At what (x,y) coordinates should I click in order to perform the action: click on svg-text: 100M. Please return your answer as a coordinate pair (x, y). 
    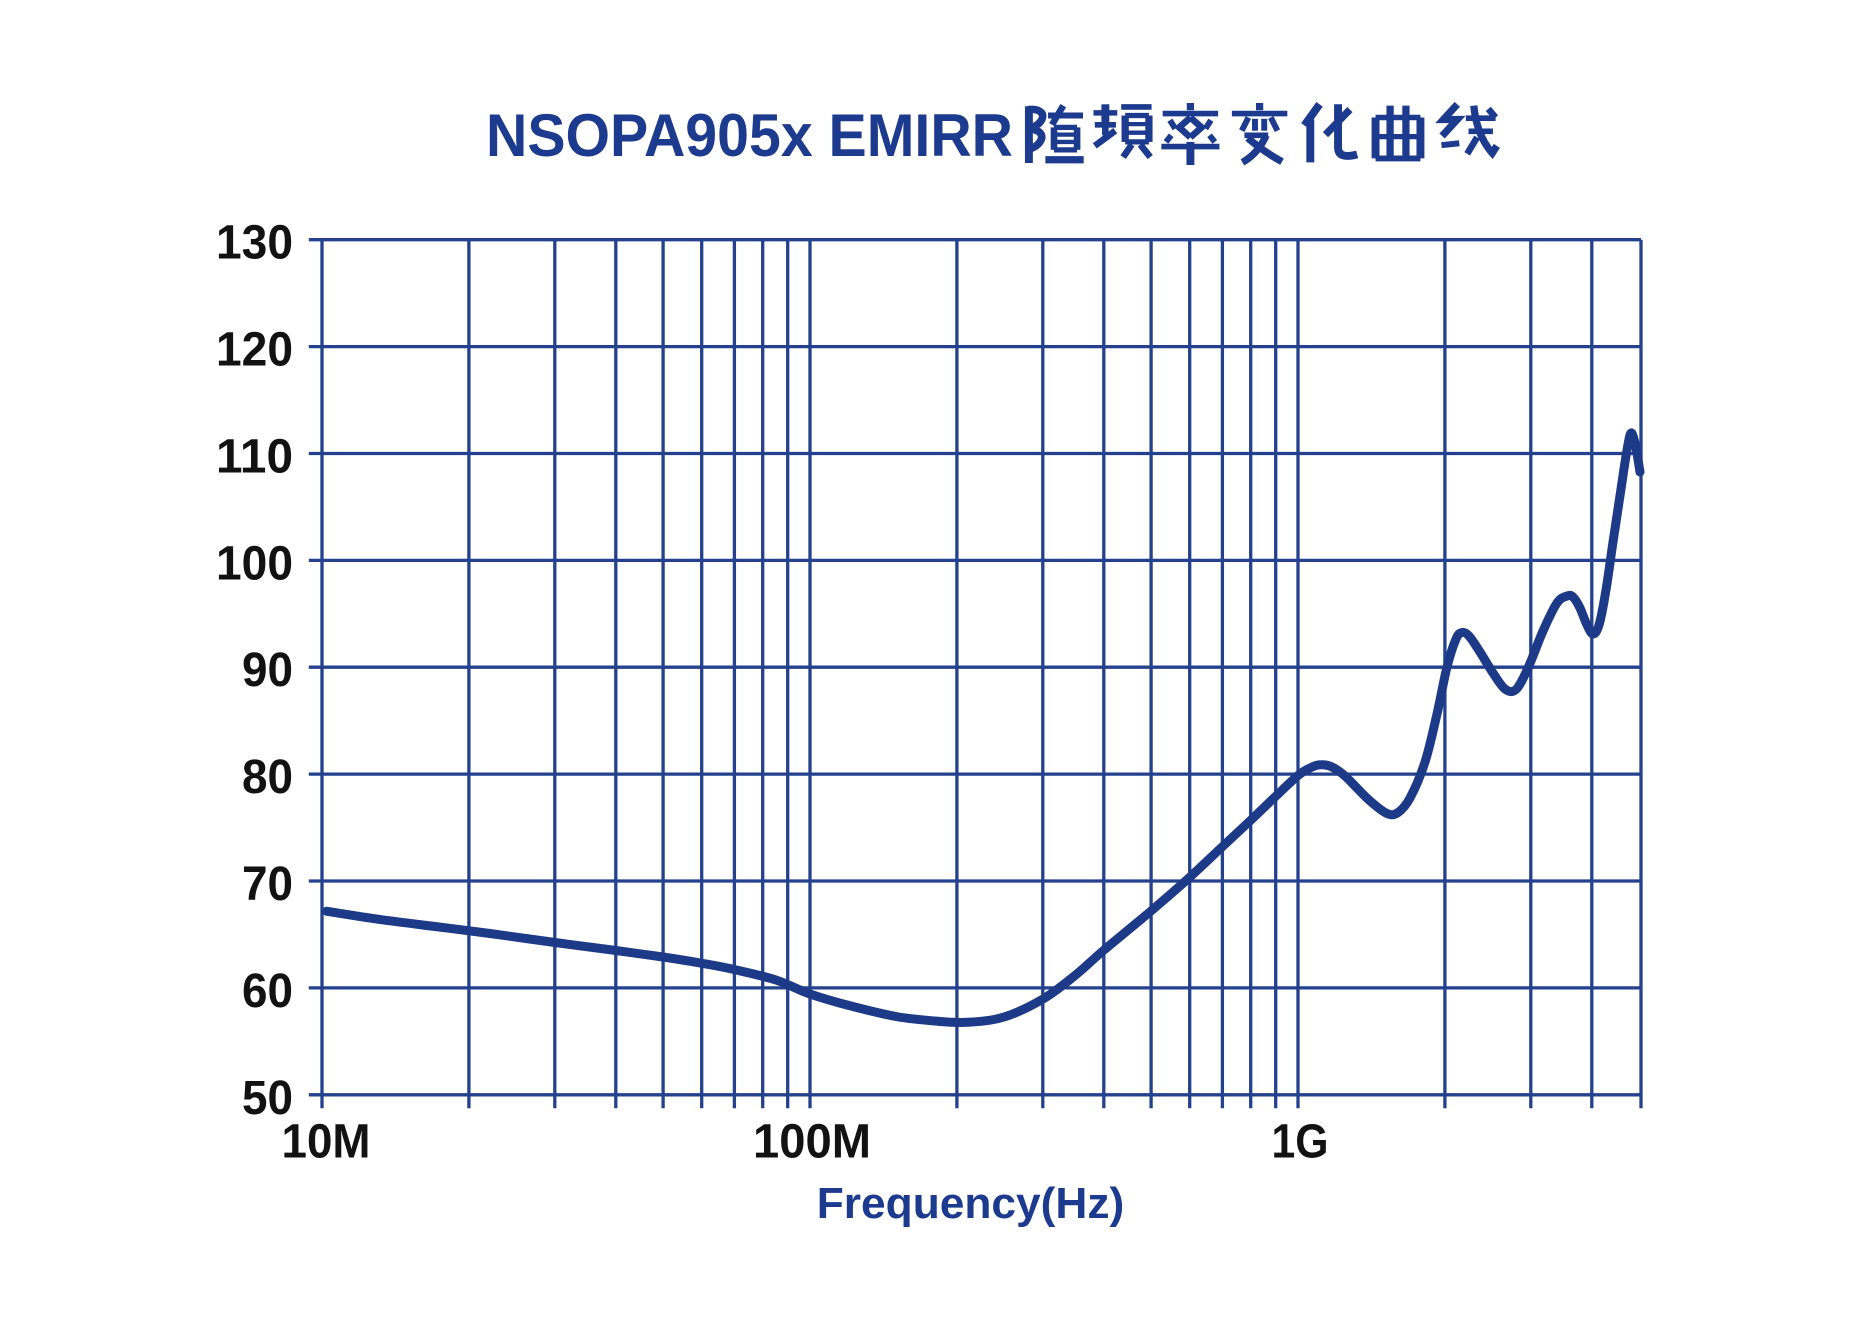
    Looking at the image, I should click on (812, 1142).